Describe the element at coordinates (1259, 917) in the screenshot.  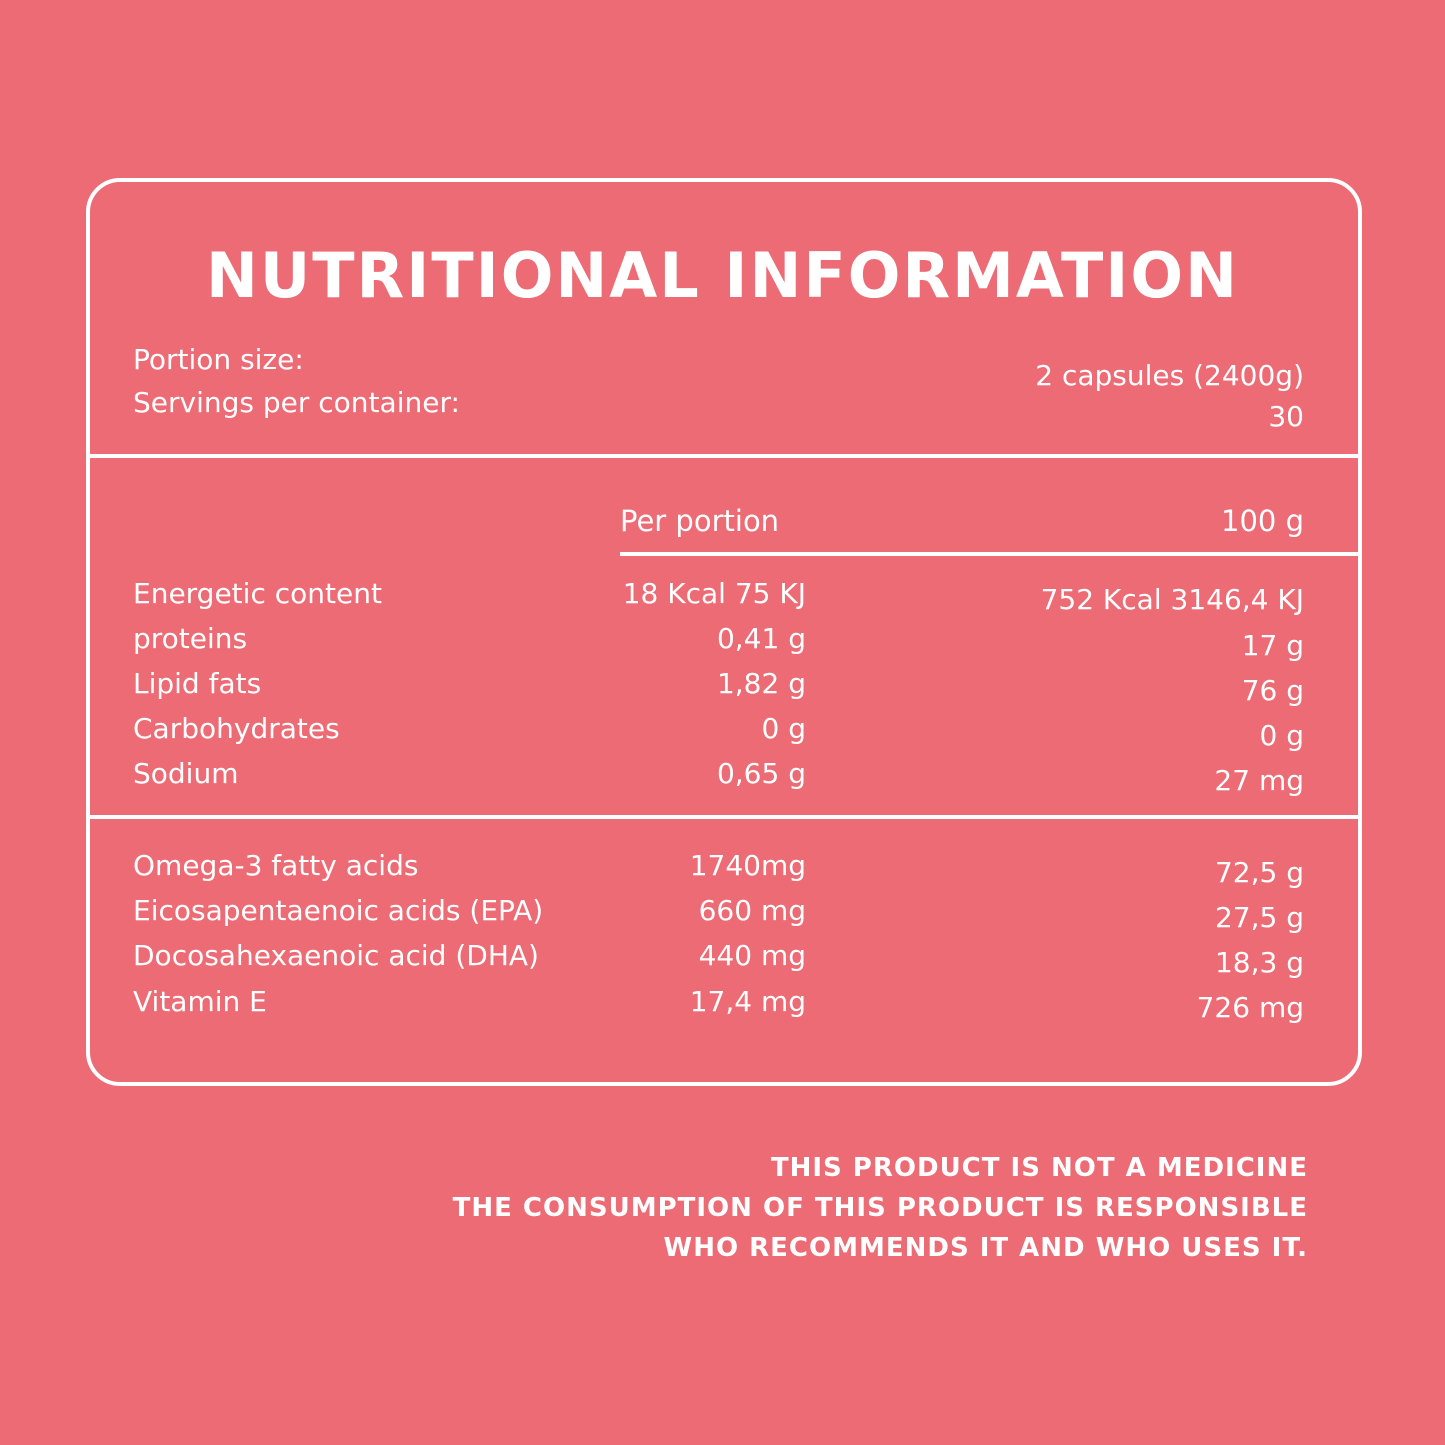
I see `fatty-acid-per-100g: 27,5 g` at that location.